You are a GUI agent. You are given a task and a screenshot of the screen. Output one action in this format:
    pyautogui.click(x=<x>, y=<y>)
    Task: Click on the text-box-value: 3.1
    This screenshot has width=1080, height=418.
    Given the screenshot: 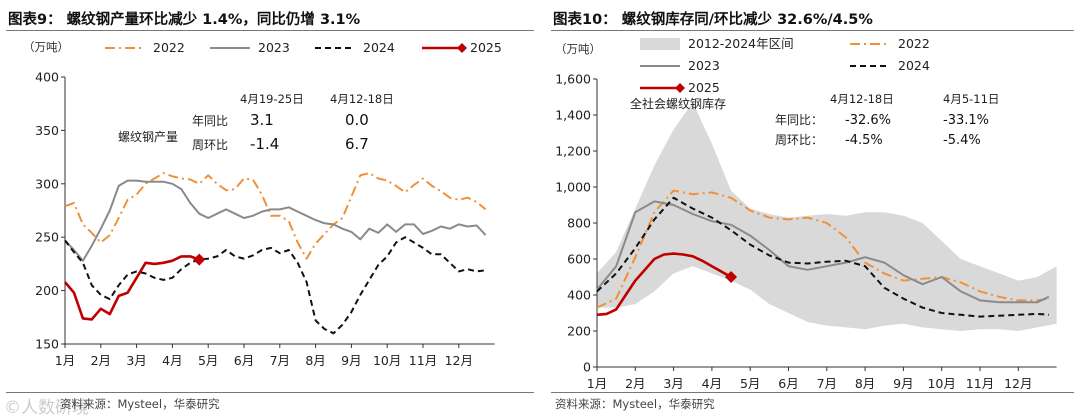 What is the action you would take?
    pyautogui.click(x=262, y=120)
    